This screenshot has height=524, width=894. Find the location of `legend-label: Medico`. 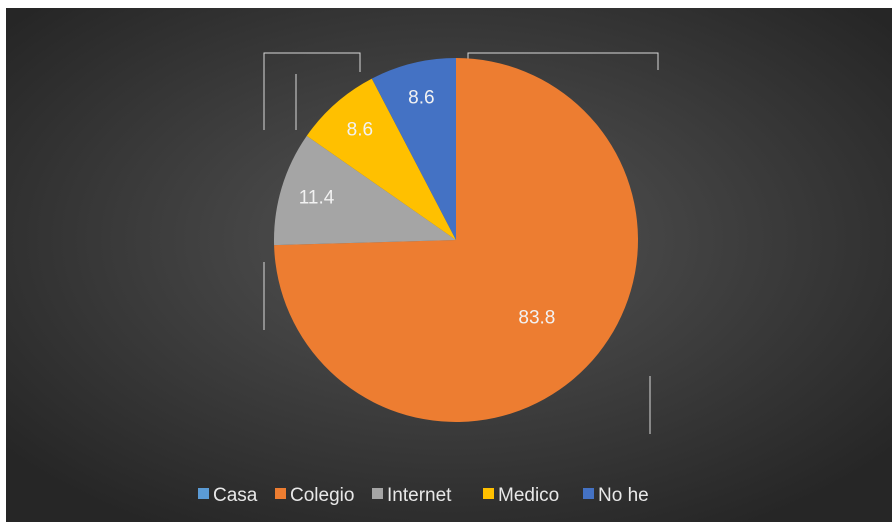

legend-label: Medico is located at coordinates (528, 495).